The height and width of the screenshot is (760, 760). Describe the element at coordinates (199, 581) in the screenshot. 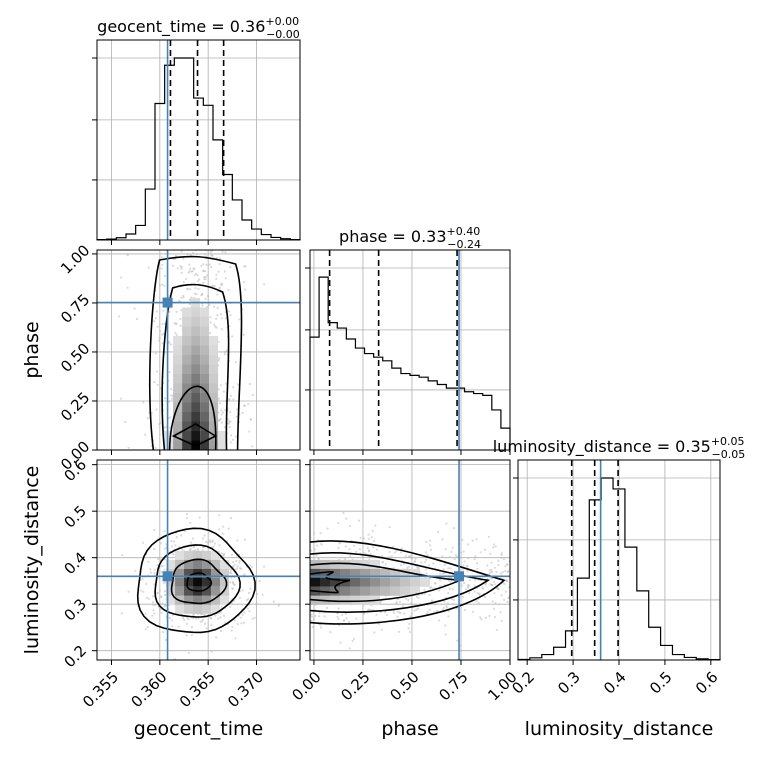

I see `panel-time-distance-contour-inner` at that location.